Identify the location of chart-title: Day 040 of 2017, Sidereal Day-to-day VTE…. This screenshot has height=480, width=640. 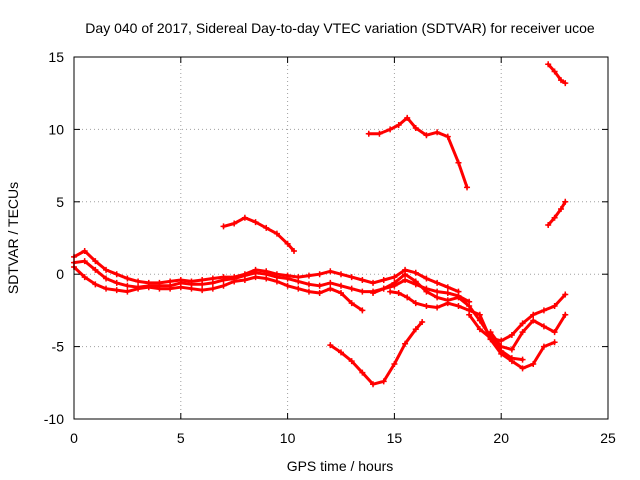
(340, 28).